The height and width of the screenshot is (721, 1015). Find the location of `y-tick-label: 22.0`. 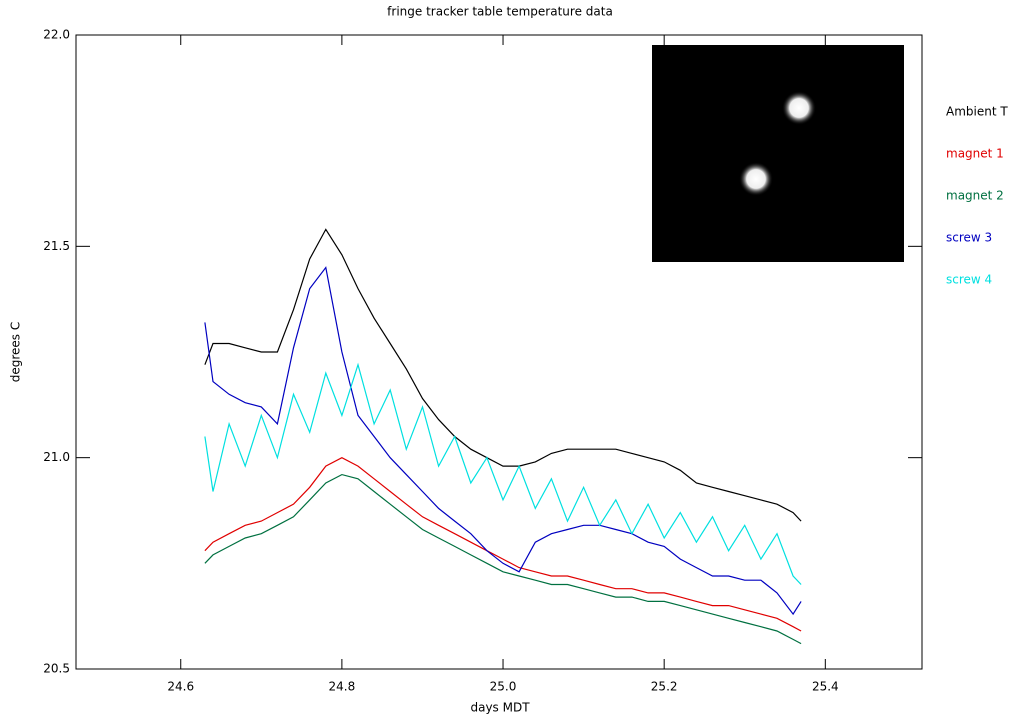

y-tick-label: 22.0 is located at coordinates (56, 35).